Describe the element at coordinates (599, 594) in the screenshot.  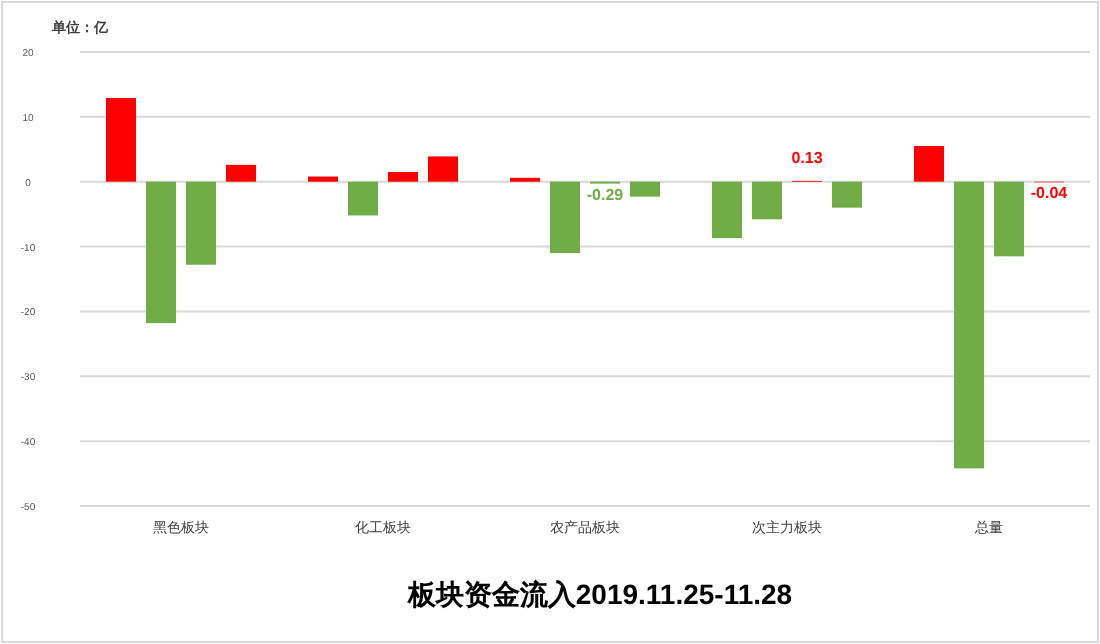
I see `text: 板块资金流入2019.11.25-11.28` at that location.